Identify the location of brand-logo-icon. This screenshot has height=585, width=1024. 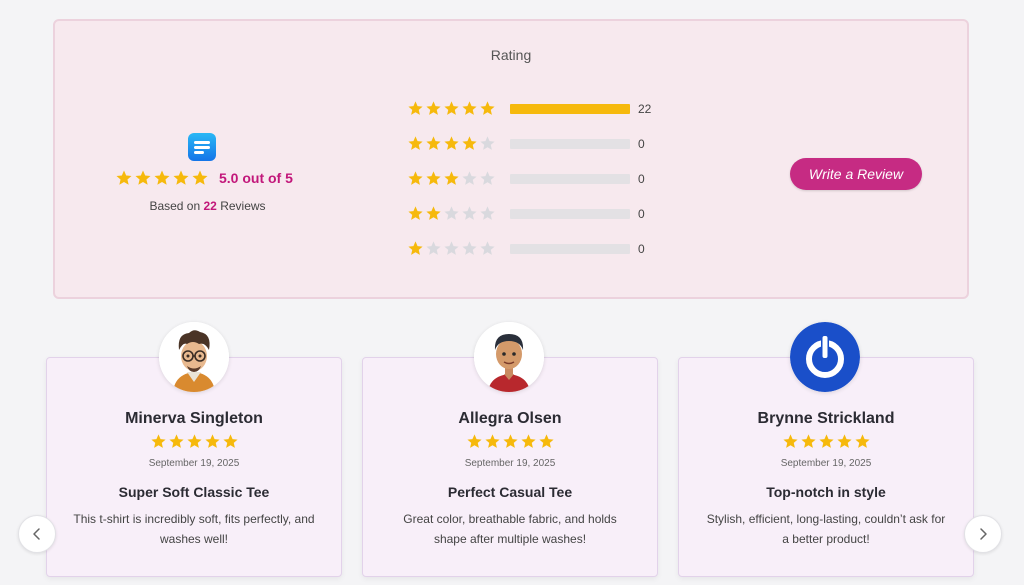
(202, 147).